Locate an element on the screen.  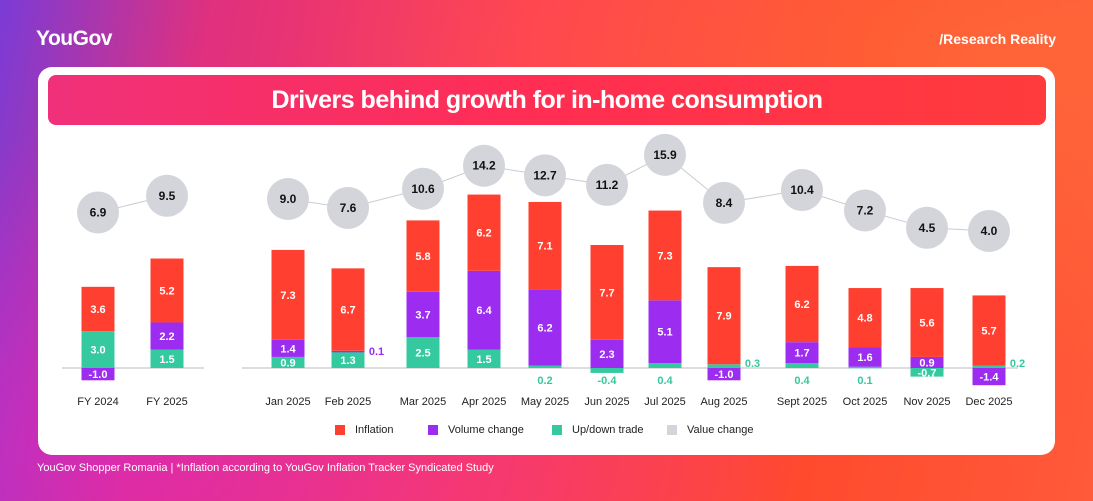
legend-item-value: Value change is located at coordinates (710, 430).